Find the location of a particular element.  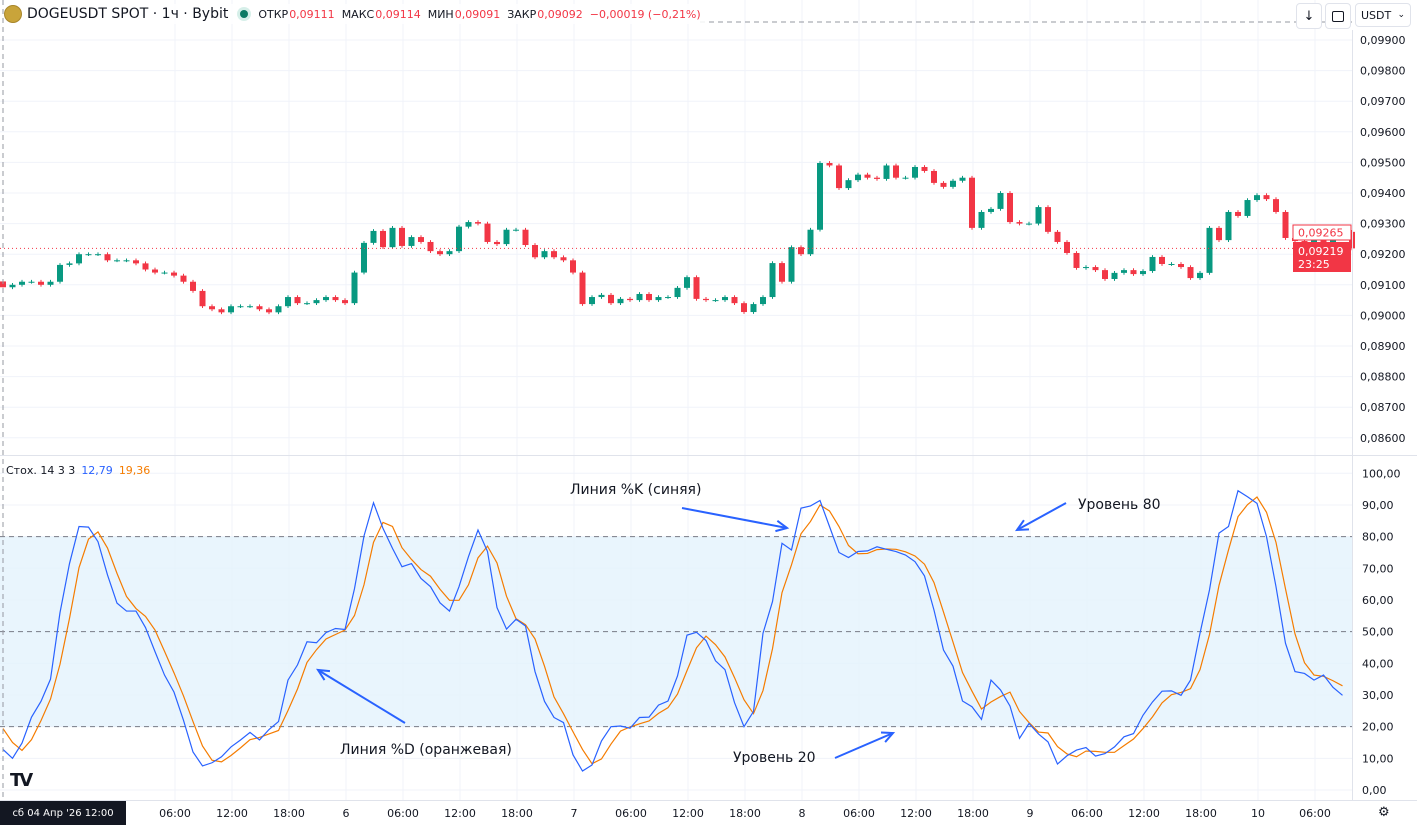

price-axis-tick: 0,09400 is located at coordinates (1383, 193).